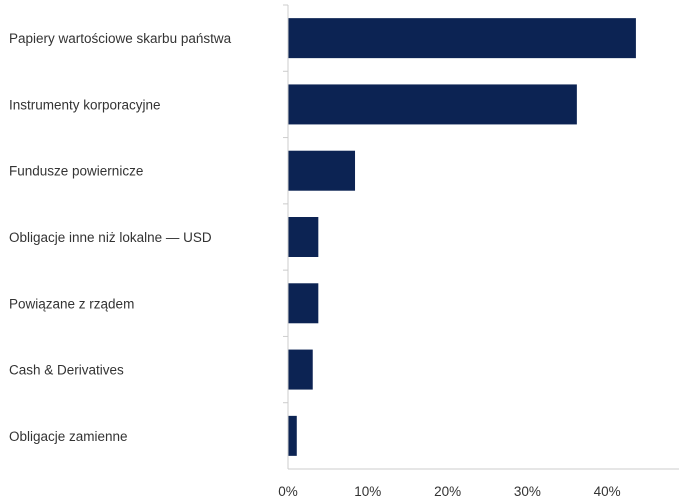  Describe the element at coordinates (71, 303) in the screenshot. I see `category-label-5: Powiązane z rządem` at that location.